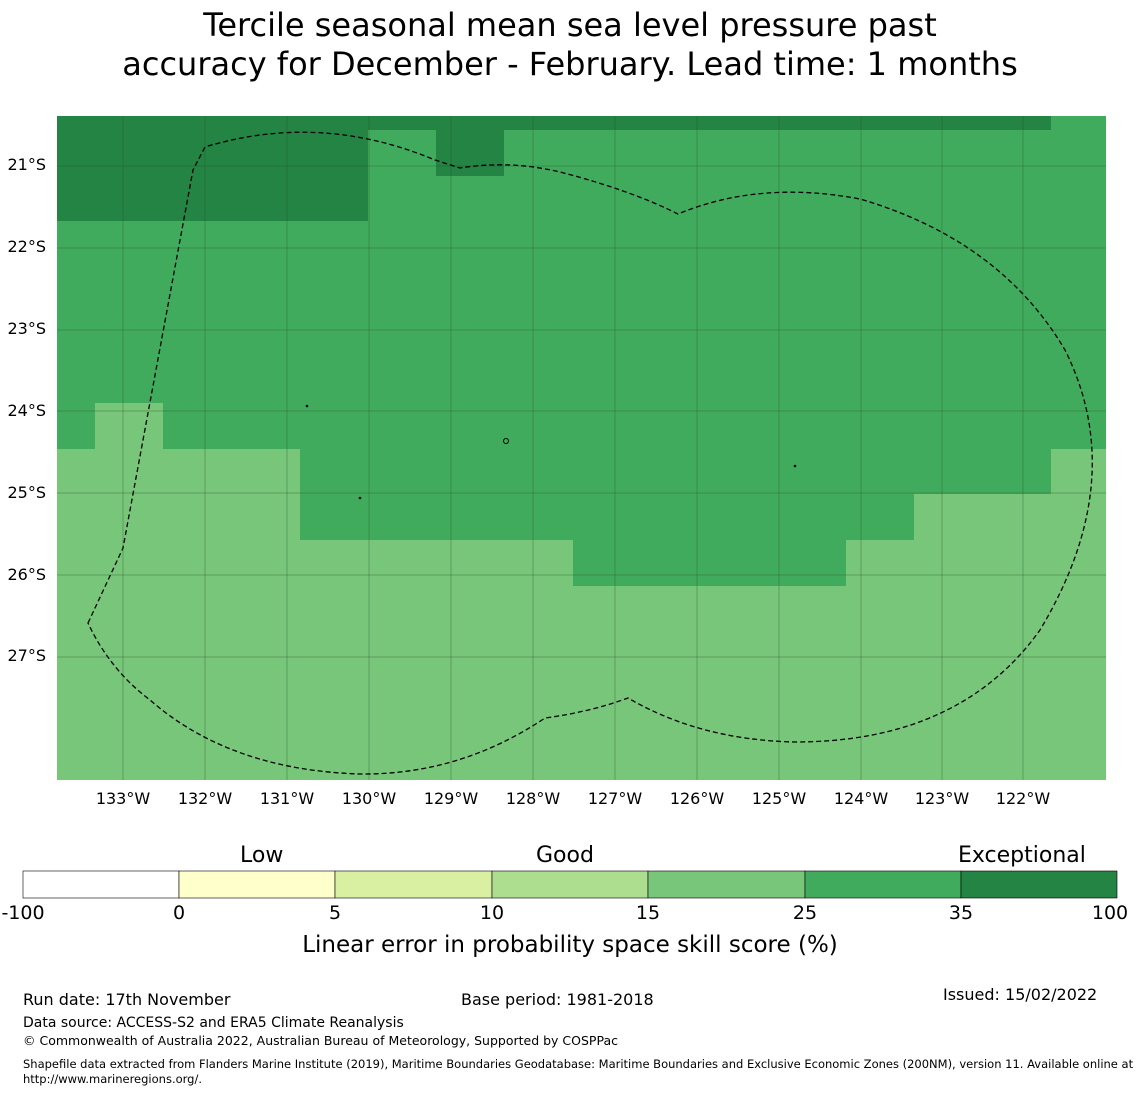  I want to click on lon-label-131w: 131°W, so click(287, 798).